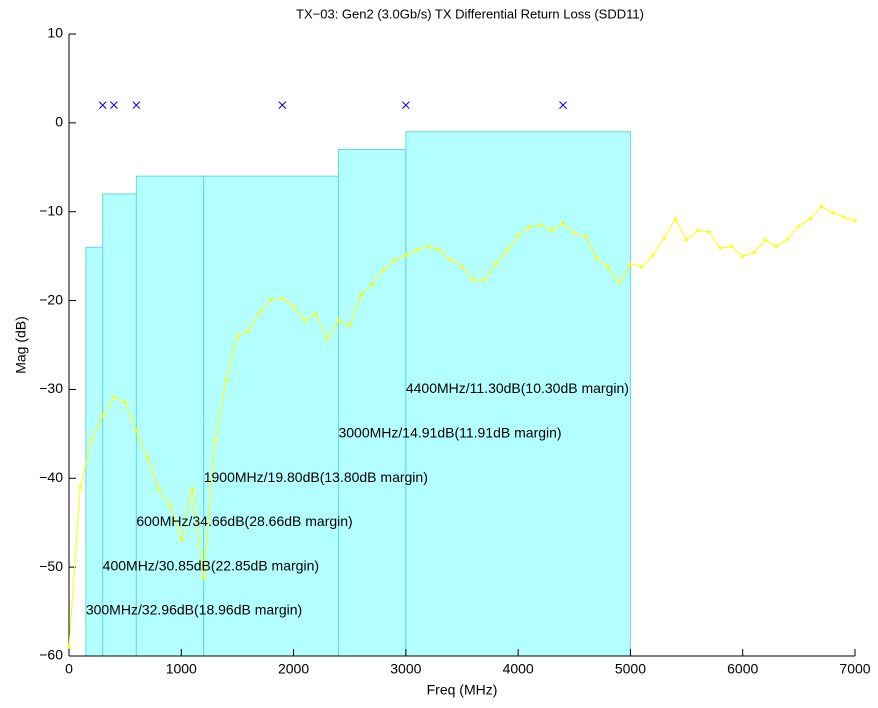 Image resolution: width=878 pixels, height=708 pixels. I want to click on y-tick-label: −40, so click(51, 477).